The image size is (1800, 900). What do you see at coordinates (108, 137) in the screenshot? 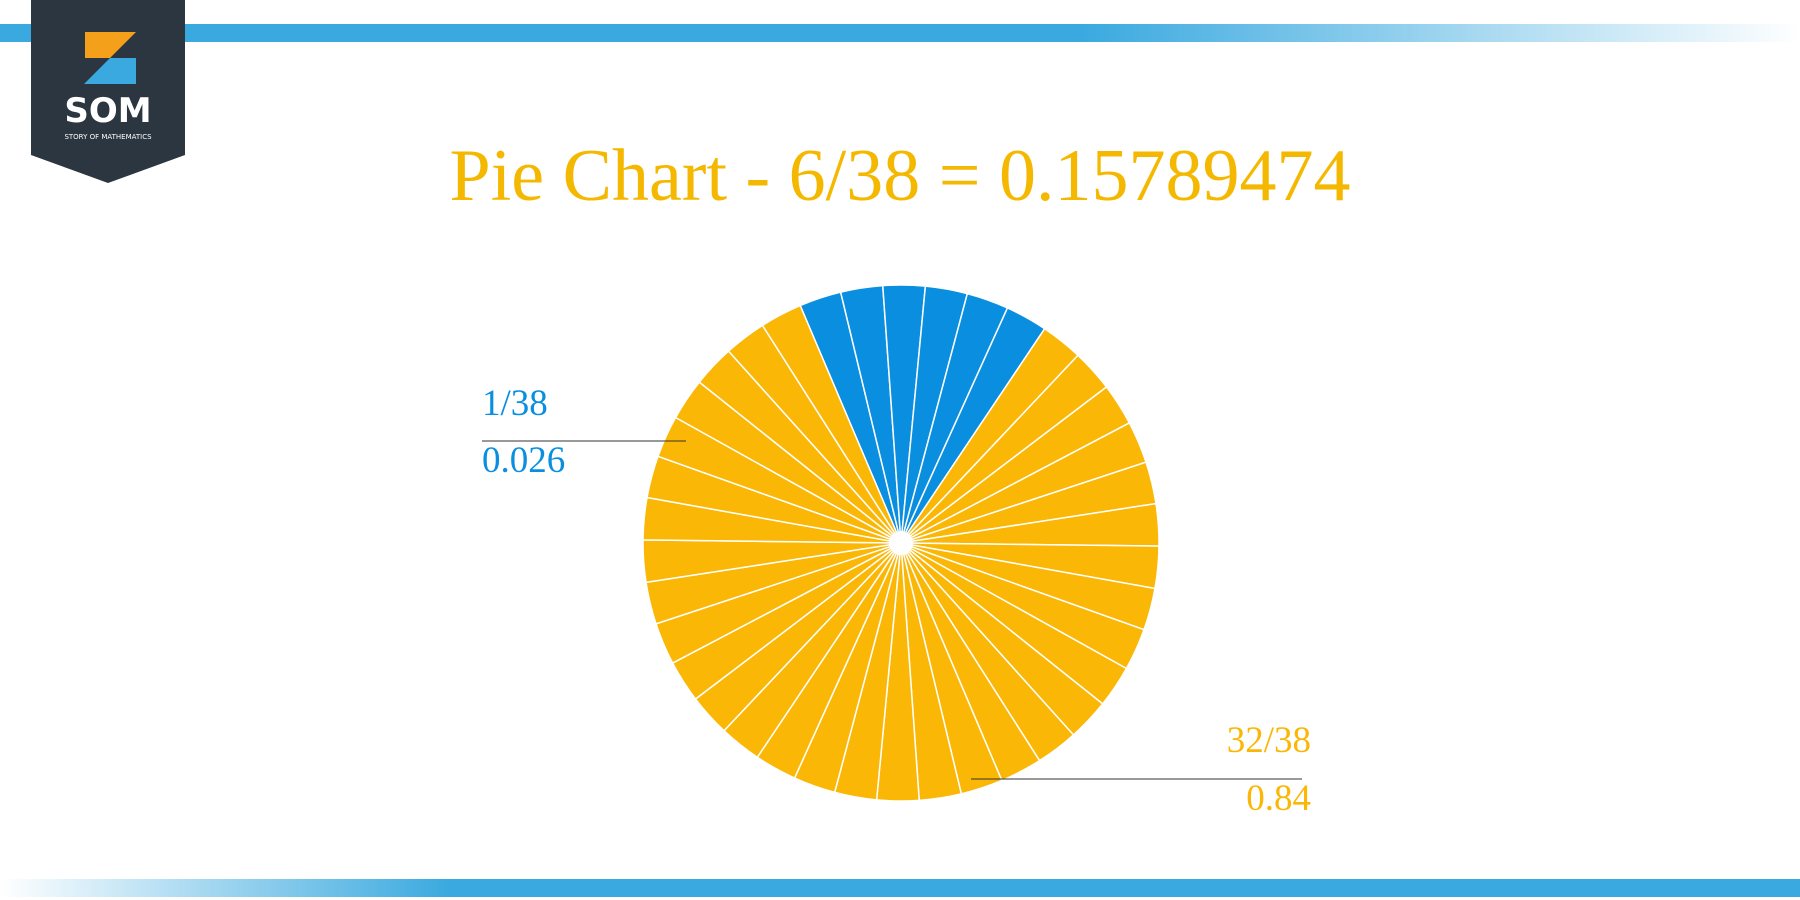
I see `logo-tagline: STORY OF MATHEMATICS` at bounding box center [108, 137].